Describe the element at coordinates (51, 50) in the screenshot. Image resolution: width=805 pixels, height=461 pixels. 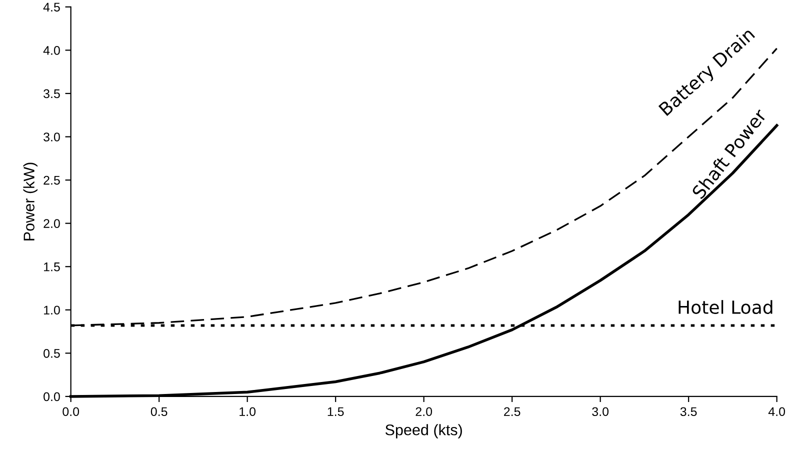
I see `y-tick-label: 4.0` at that location.